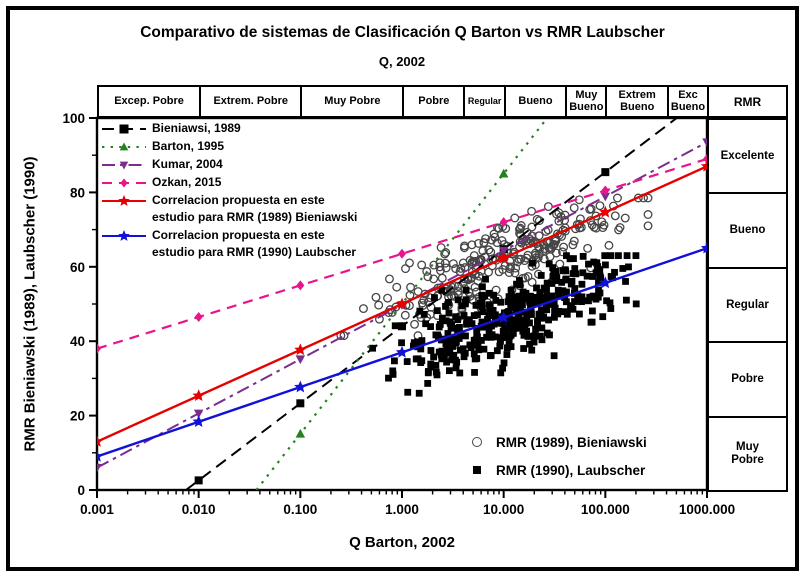 The image size is (805, 577). I want to click on legend-marker-propuesta-rmr1990, so click(124, 235).